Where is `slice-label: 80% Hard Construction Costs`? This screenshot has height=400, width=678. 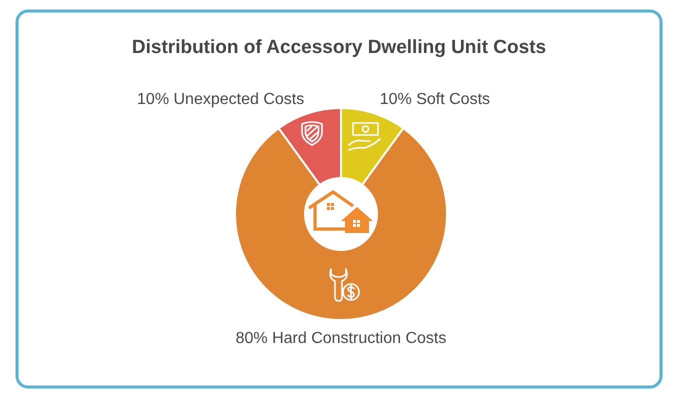 slice-label: 80% Hard Construction Costs is located at coordinates (341, 338).